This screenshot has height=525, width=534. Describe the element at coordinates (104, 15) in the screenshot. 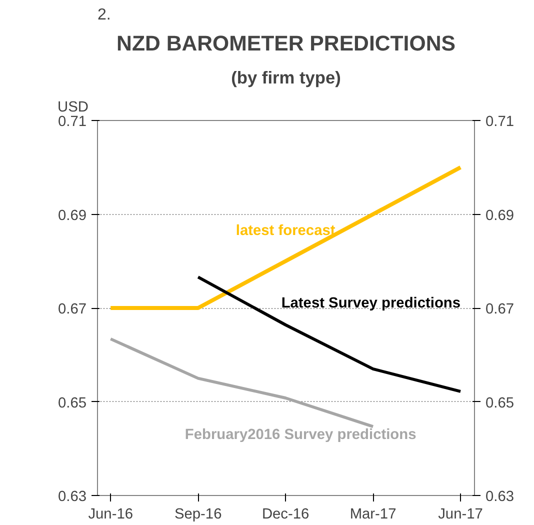

I see `text: 2.` at that location.